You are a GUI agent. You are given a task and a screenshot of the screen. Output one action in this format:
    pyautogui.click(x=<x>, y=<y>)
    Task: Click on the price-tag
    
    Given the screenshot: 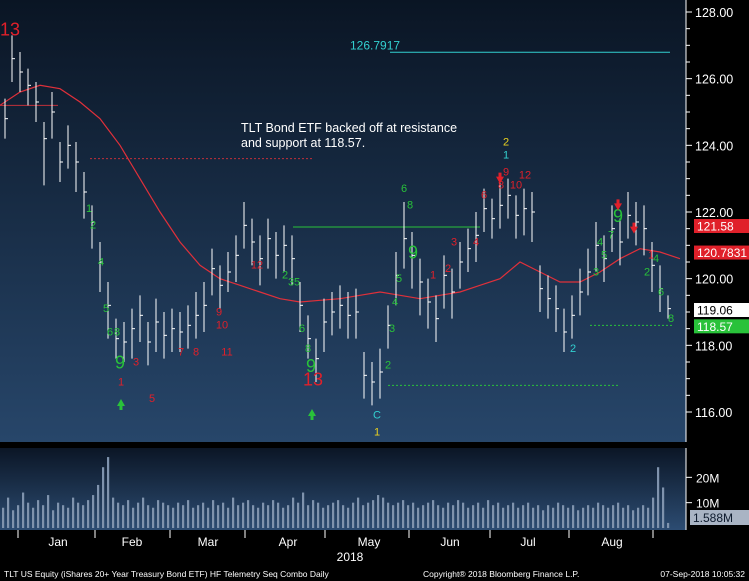 What is the action you would take?
    pyautogui.click(x=721, y=226)
    